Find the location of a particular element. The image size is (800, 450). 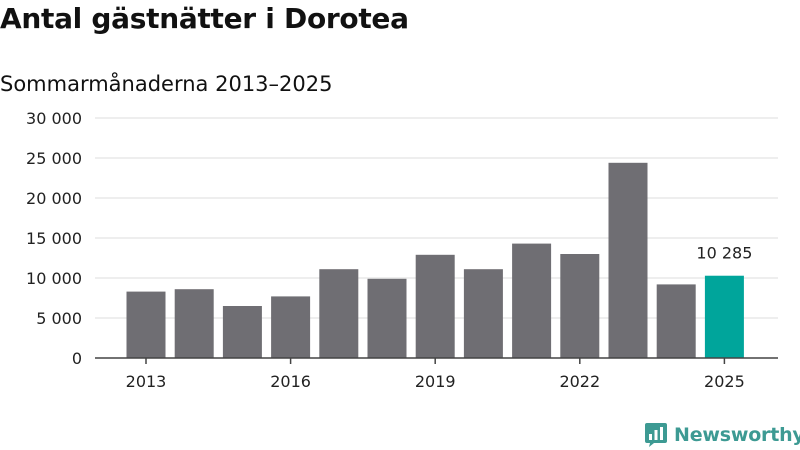

x-tick-label: 2022 is located at coordinates (579, 381).